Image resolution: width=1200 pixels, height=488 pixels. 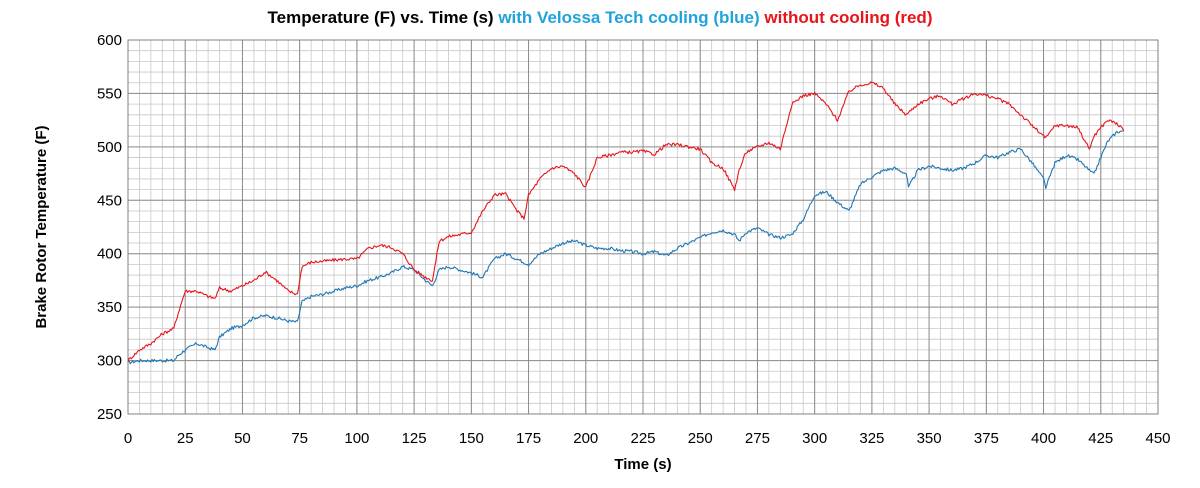 What do you see at coordinates (1157, 438) in the screenshot?
I see `x-tick-label: 450` at bounding box center [1157, 438].